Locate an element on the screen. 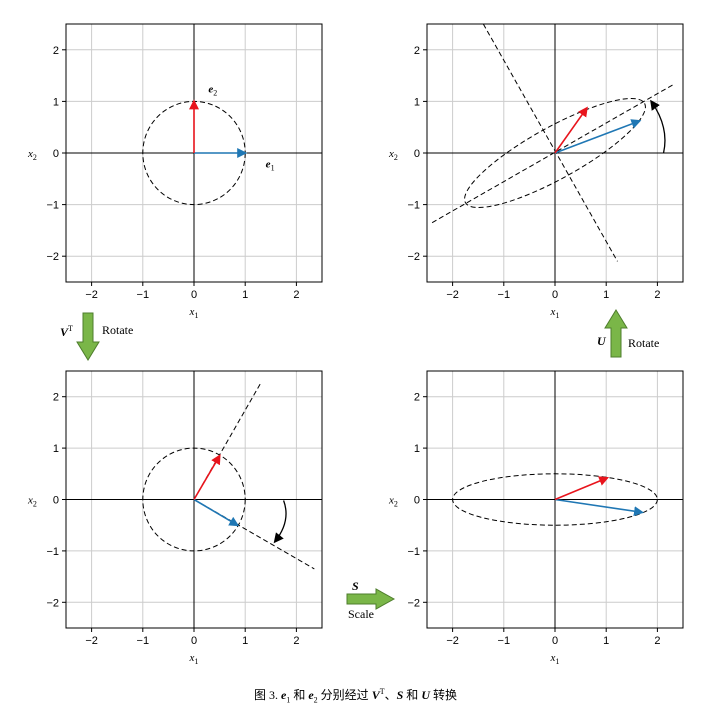 The width and height of the screenshot is (711, 706). s-right-arrow-icon is located at coordinates (371, 599).